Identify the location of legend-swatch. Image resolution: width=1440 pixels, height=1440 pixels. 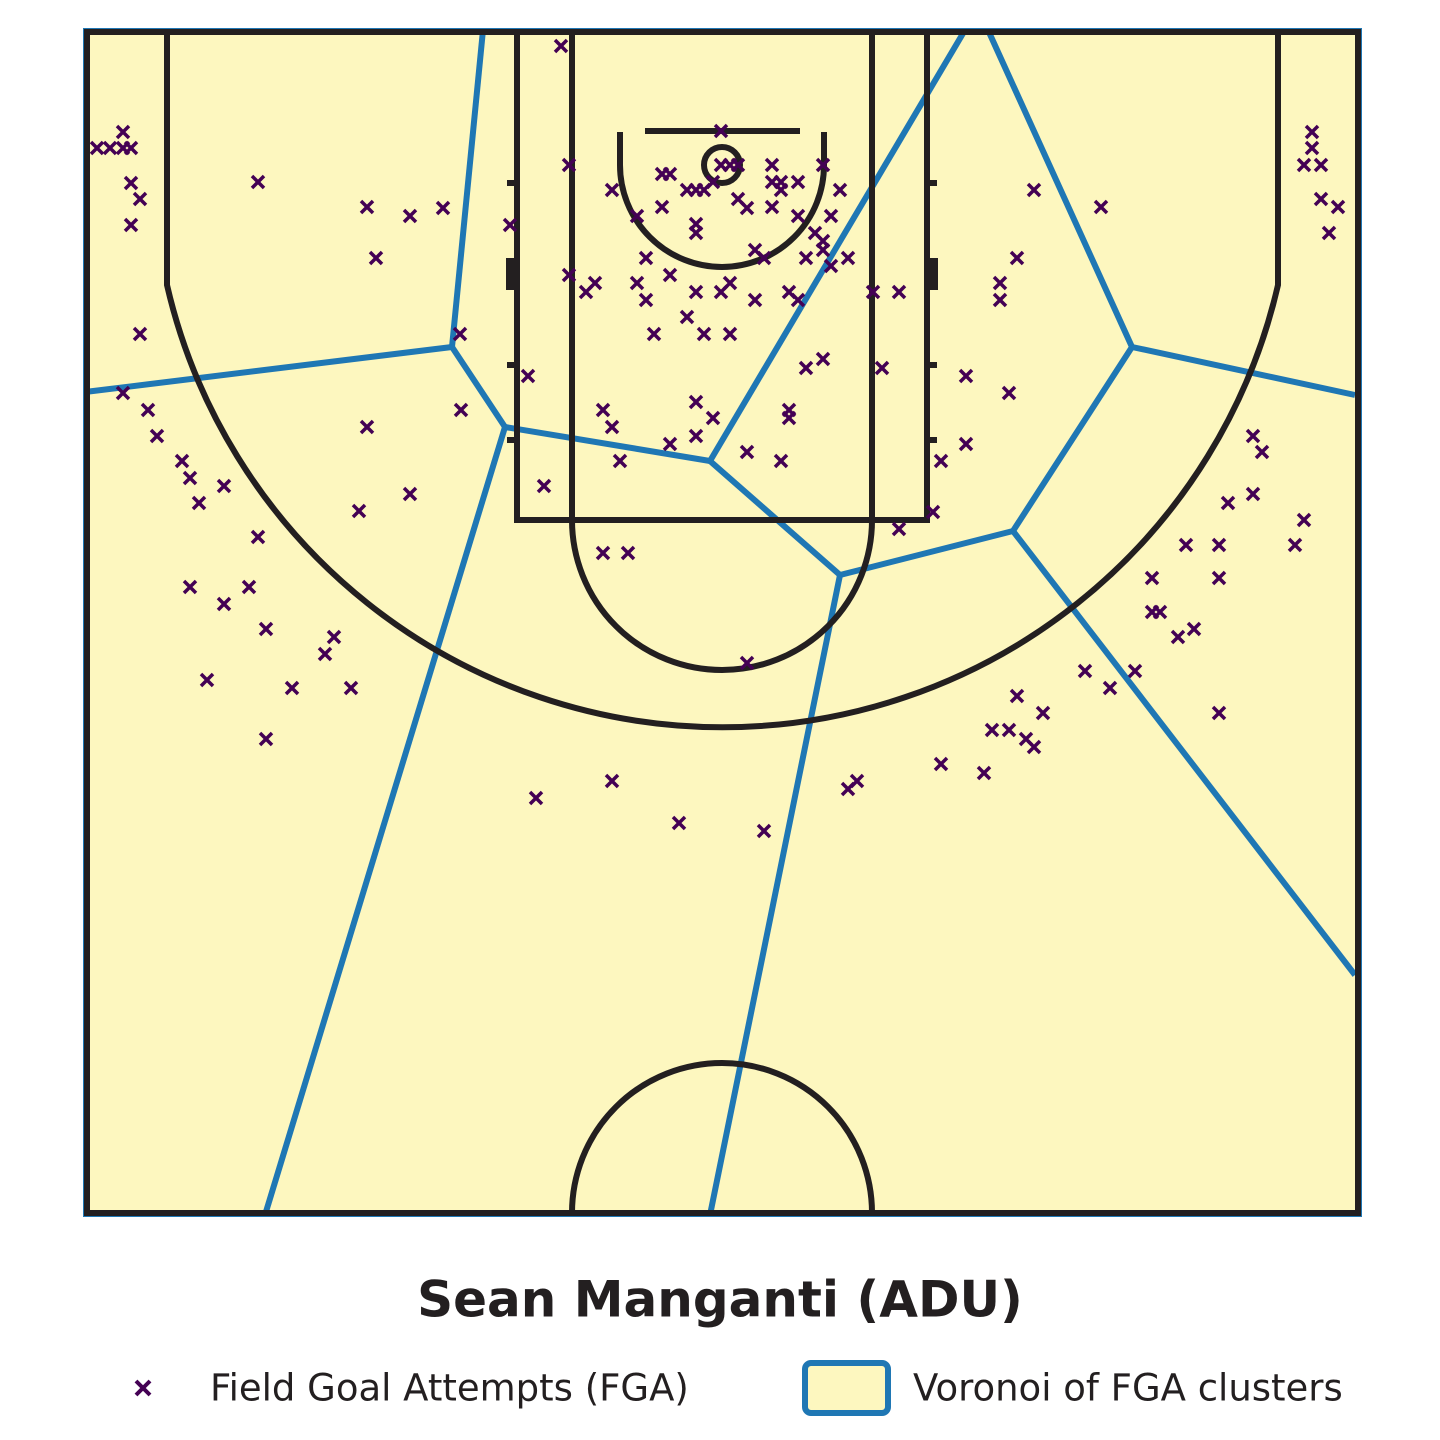
(846, 1388).